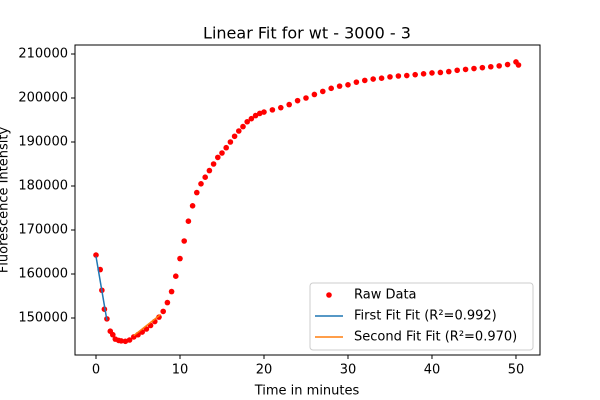 This screenshot has height=400, width=600. What do you see at coordinates (43, 185) in the screenshot?
I see `y-tick-label: 180000` at bounding box center [43, 185].